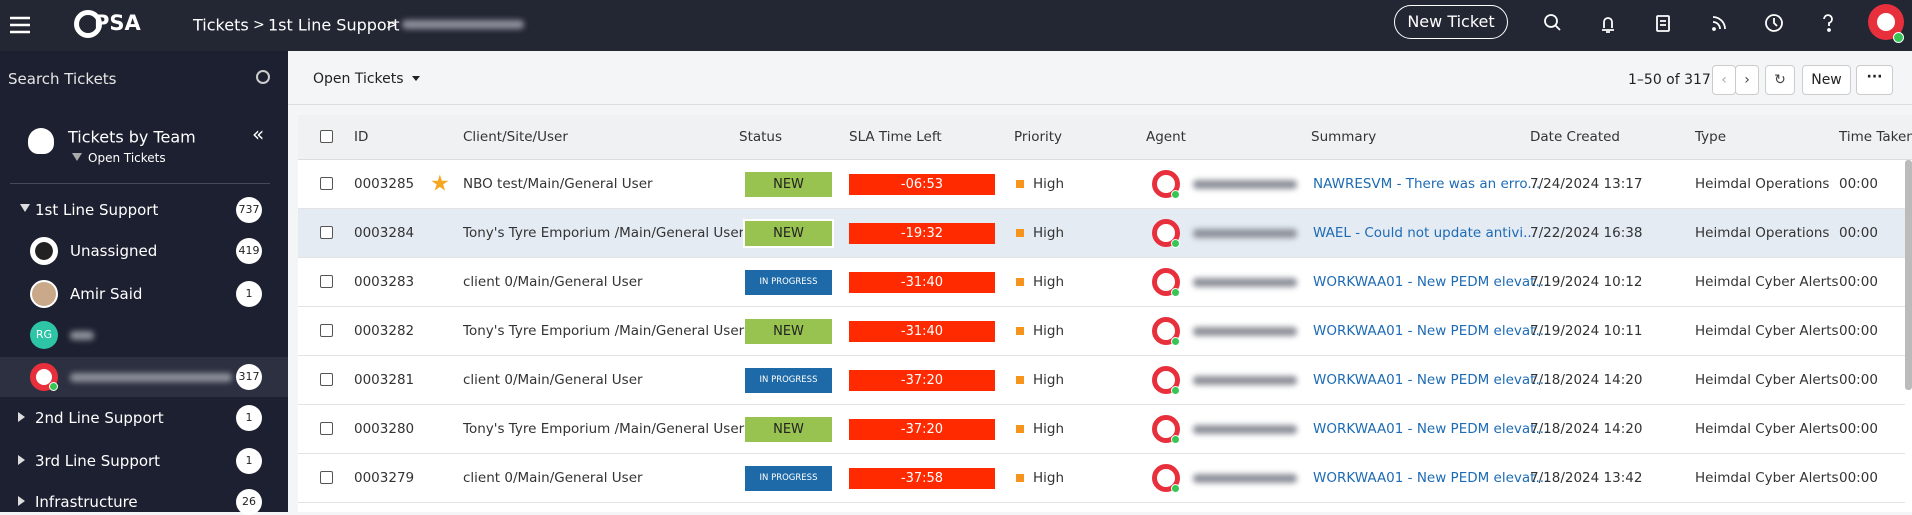 This screenshot has height=515, width=1912. Describe the element at coordinates (922, 184) in the screenshot. I see `sla-badge: -06:53` at that location.